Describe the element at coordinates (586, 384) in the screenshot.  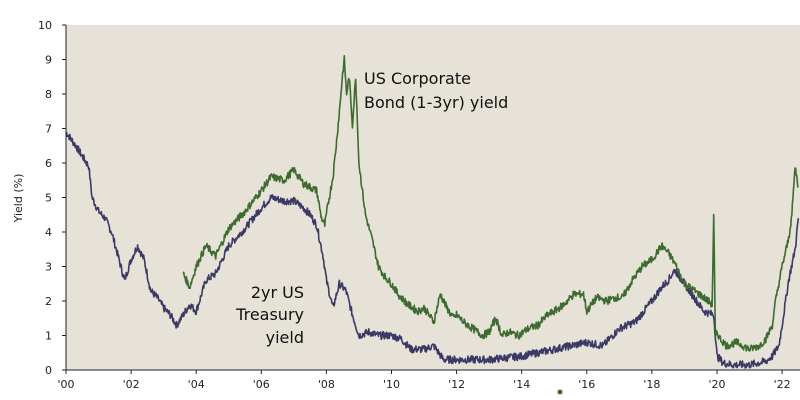
I see `x-tick-label: '16` at that location.